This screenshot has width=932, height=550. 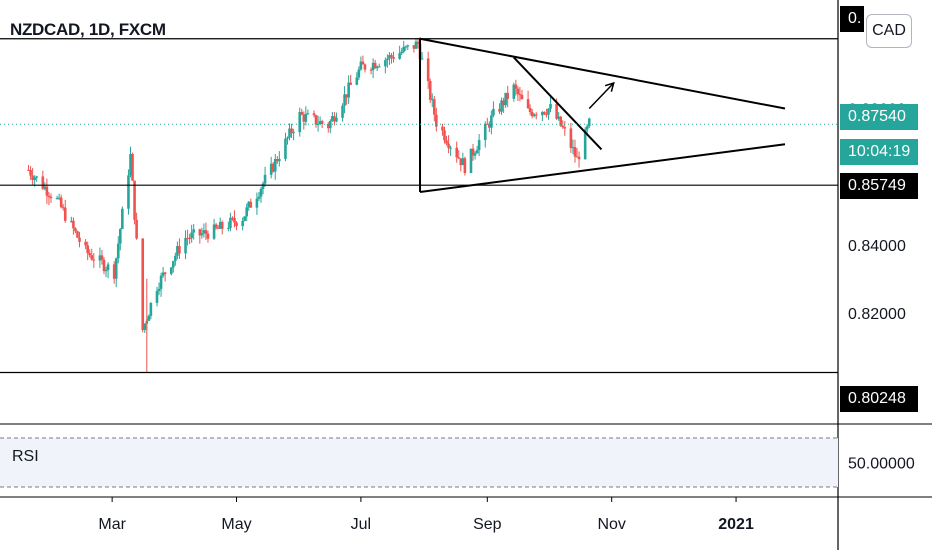 What do you see at coordinates (419, 462) in the screenshot?
I see `rsi-band` at bounding box center [419, 462].